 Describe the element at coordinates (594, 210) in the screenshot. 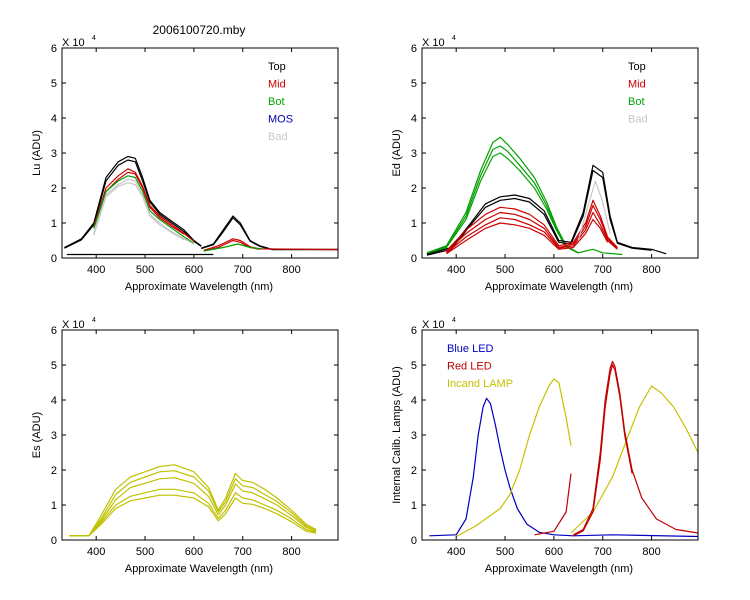

I see `series-line-bad-a` at that location.